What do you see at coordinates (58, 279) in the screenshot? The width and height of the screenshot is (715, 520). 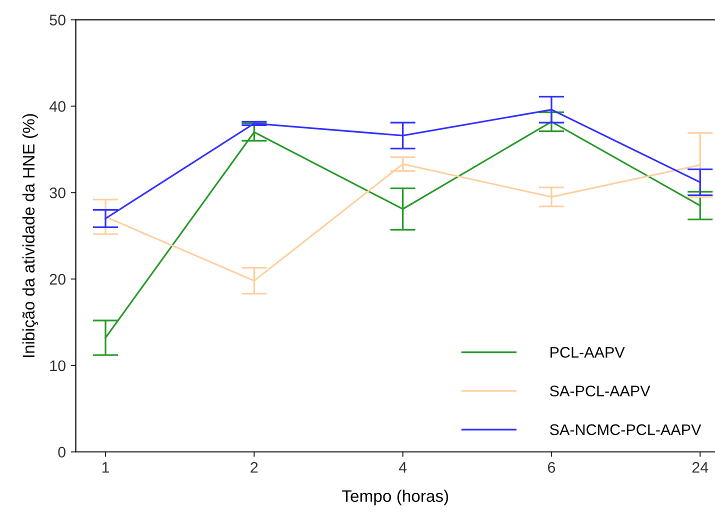 I see `y-tick-label: 20` at bounding box center [58, 279].